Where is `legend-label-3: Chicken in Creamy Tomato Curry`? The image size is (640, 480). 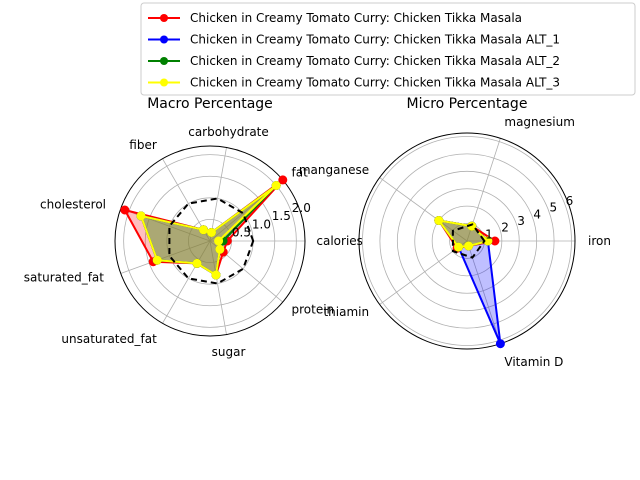
legend-label-3: Chicken in Creamy Tomato Curry is located at coordinates (375, 83).